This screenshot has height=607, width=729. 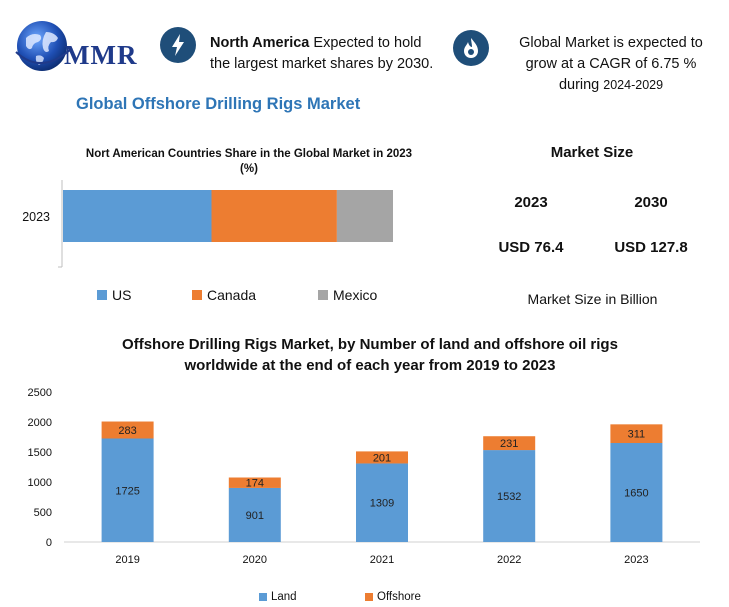 I want to click on rigs-bar-land-2020, so click(x=254, y=514).